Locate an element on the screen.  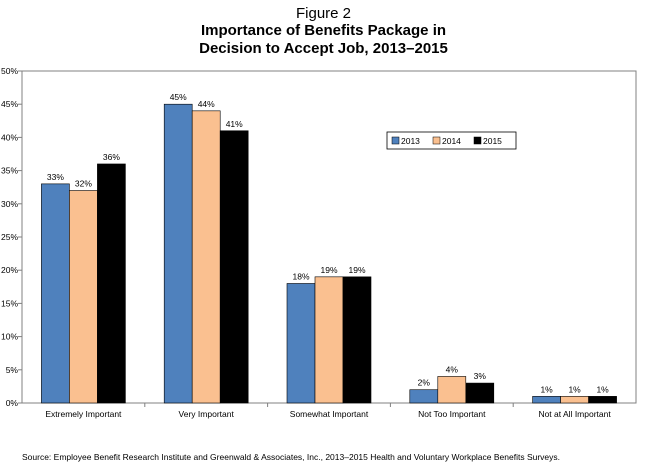
bar-data-label: 3% is located at coordinates (480, 376).